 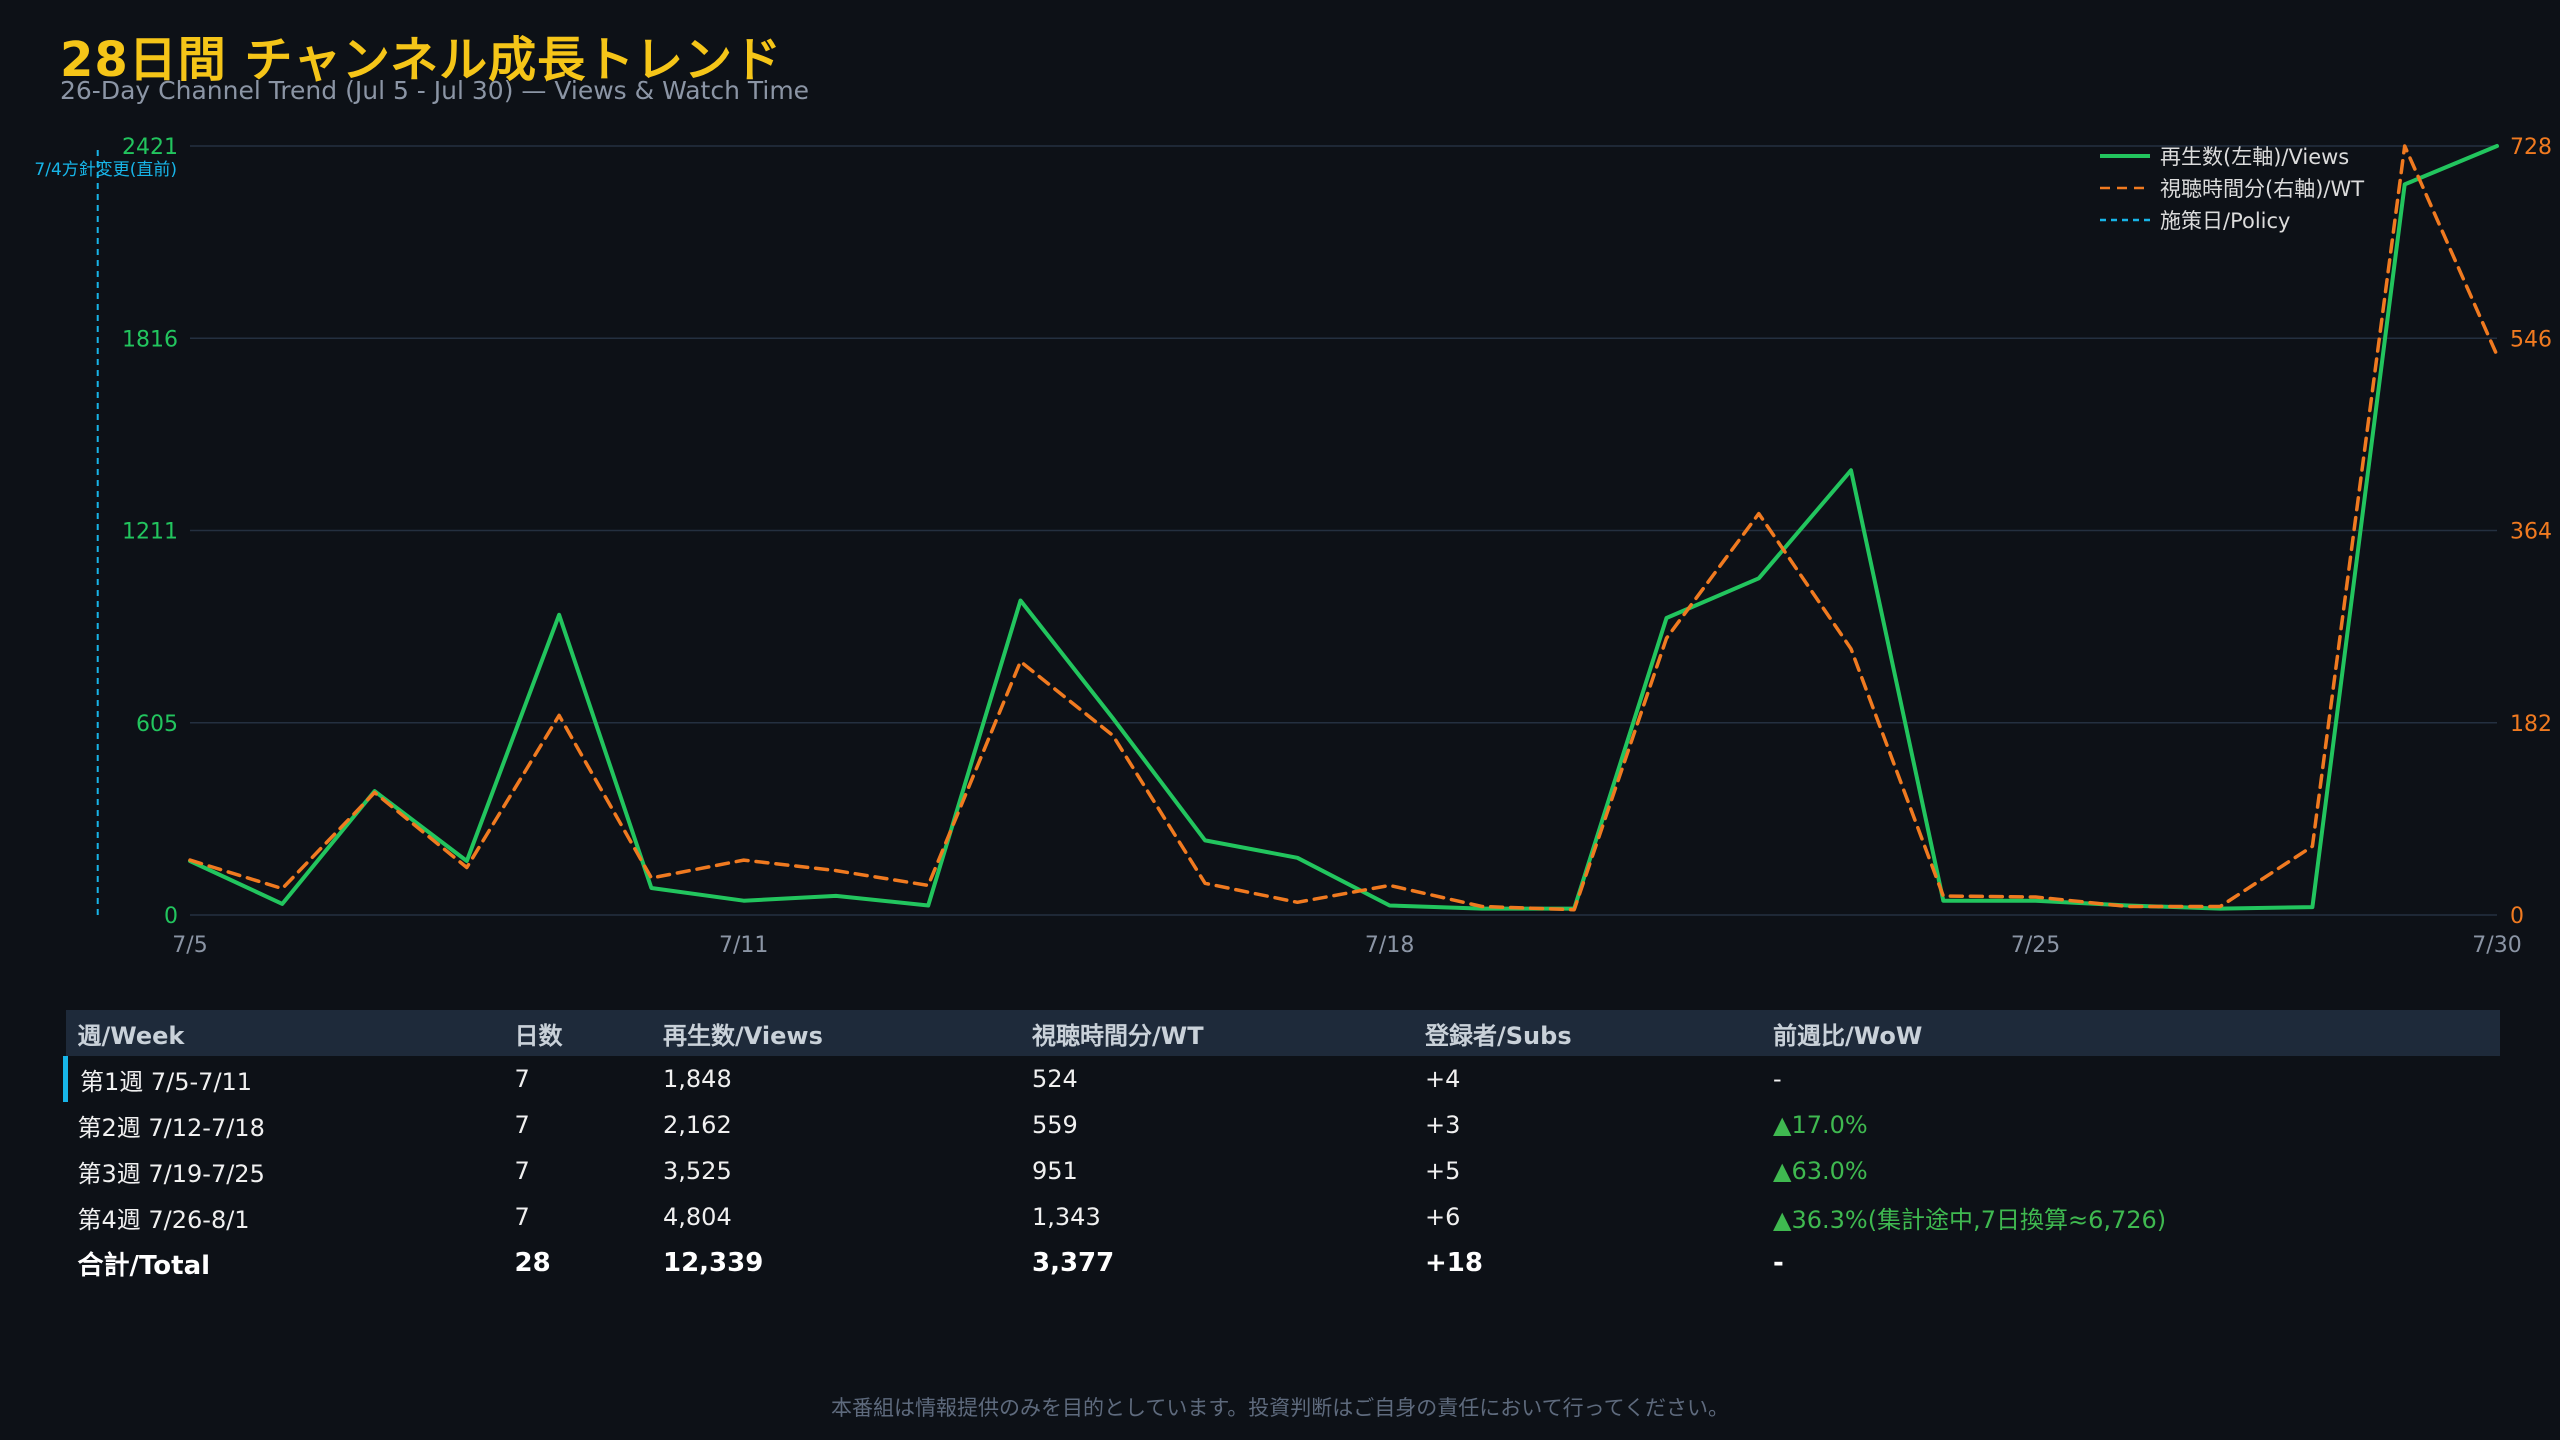 I want to click on table-row: 第3週 7/19-7/25 7 3,525 951 +5 ▲63.0%, so click(x=1283, y=1171).